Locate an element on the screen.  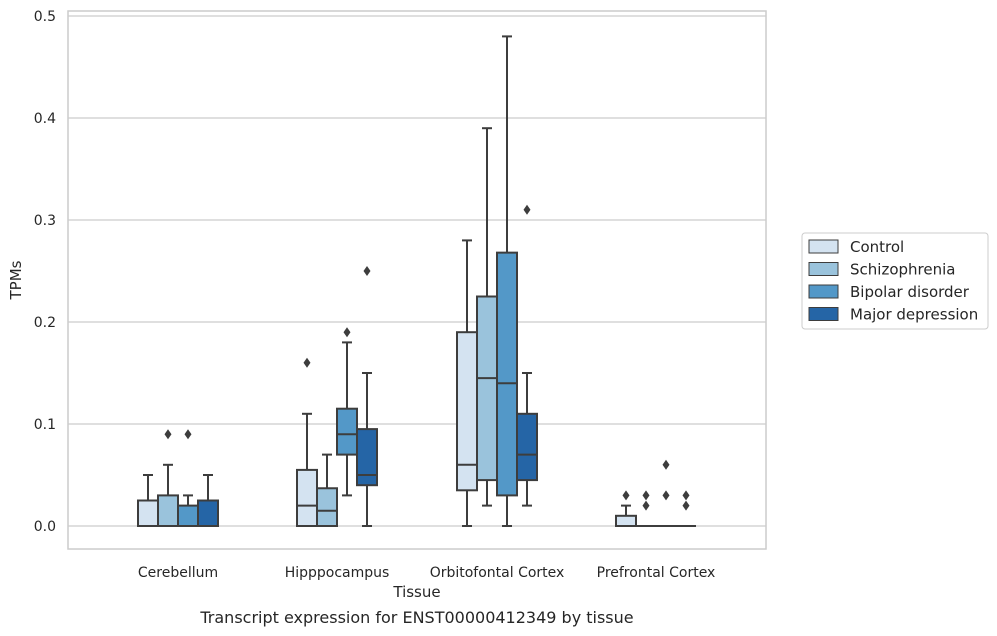
legend-label-1: Schizophrenia is located at coordinates (902, 270).